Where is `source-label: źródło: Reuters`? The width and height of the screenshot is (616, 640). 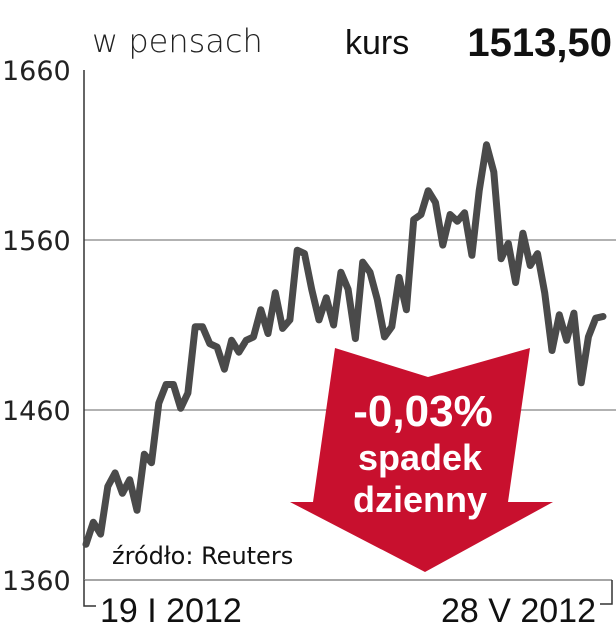 source-label: źródło: Reuters is located at coordinates (202, 556).